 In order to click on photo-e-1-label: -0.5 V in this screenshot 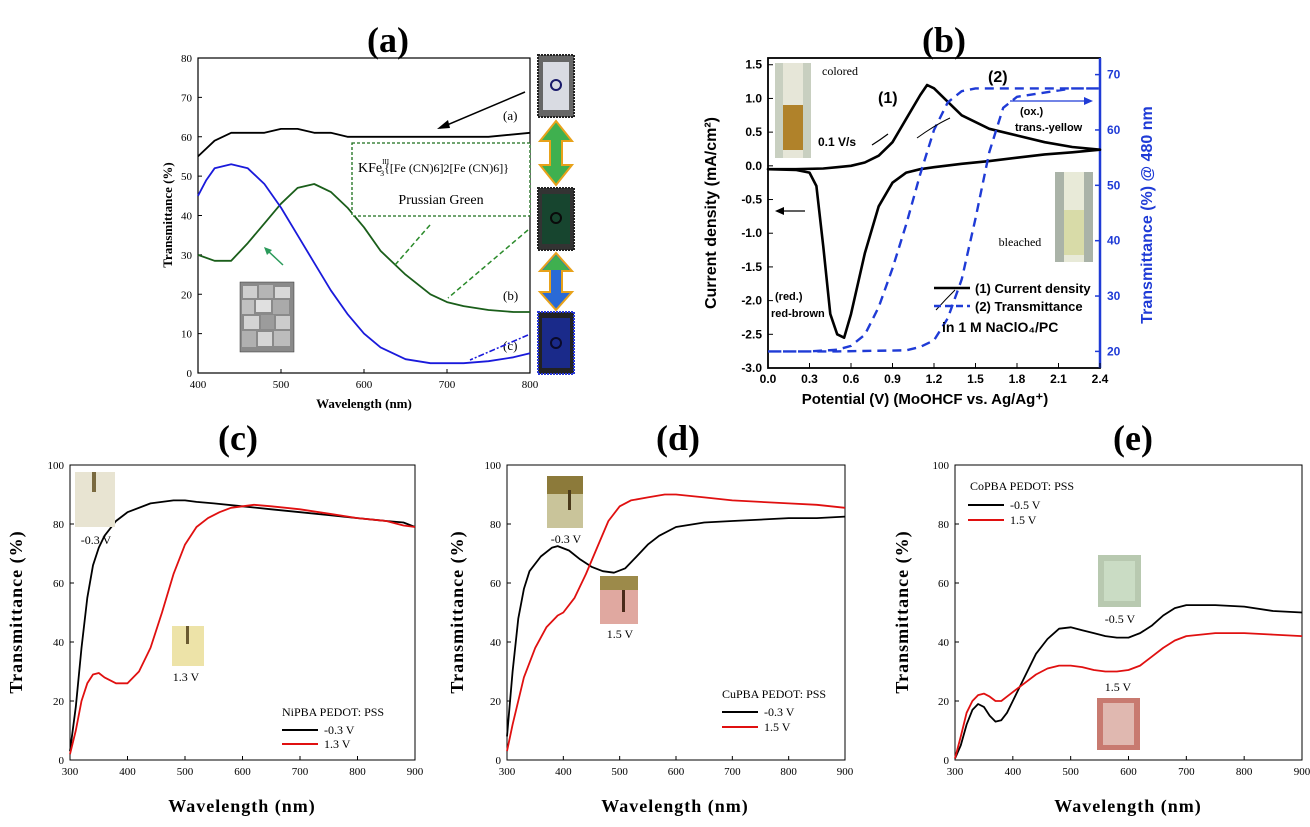, I will do `click(1120, 619)`.